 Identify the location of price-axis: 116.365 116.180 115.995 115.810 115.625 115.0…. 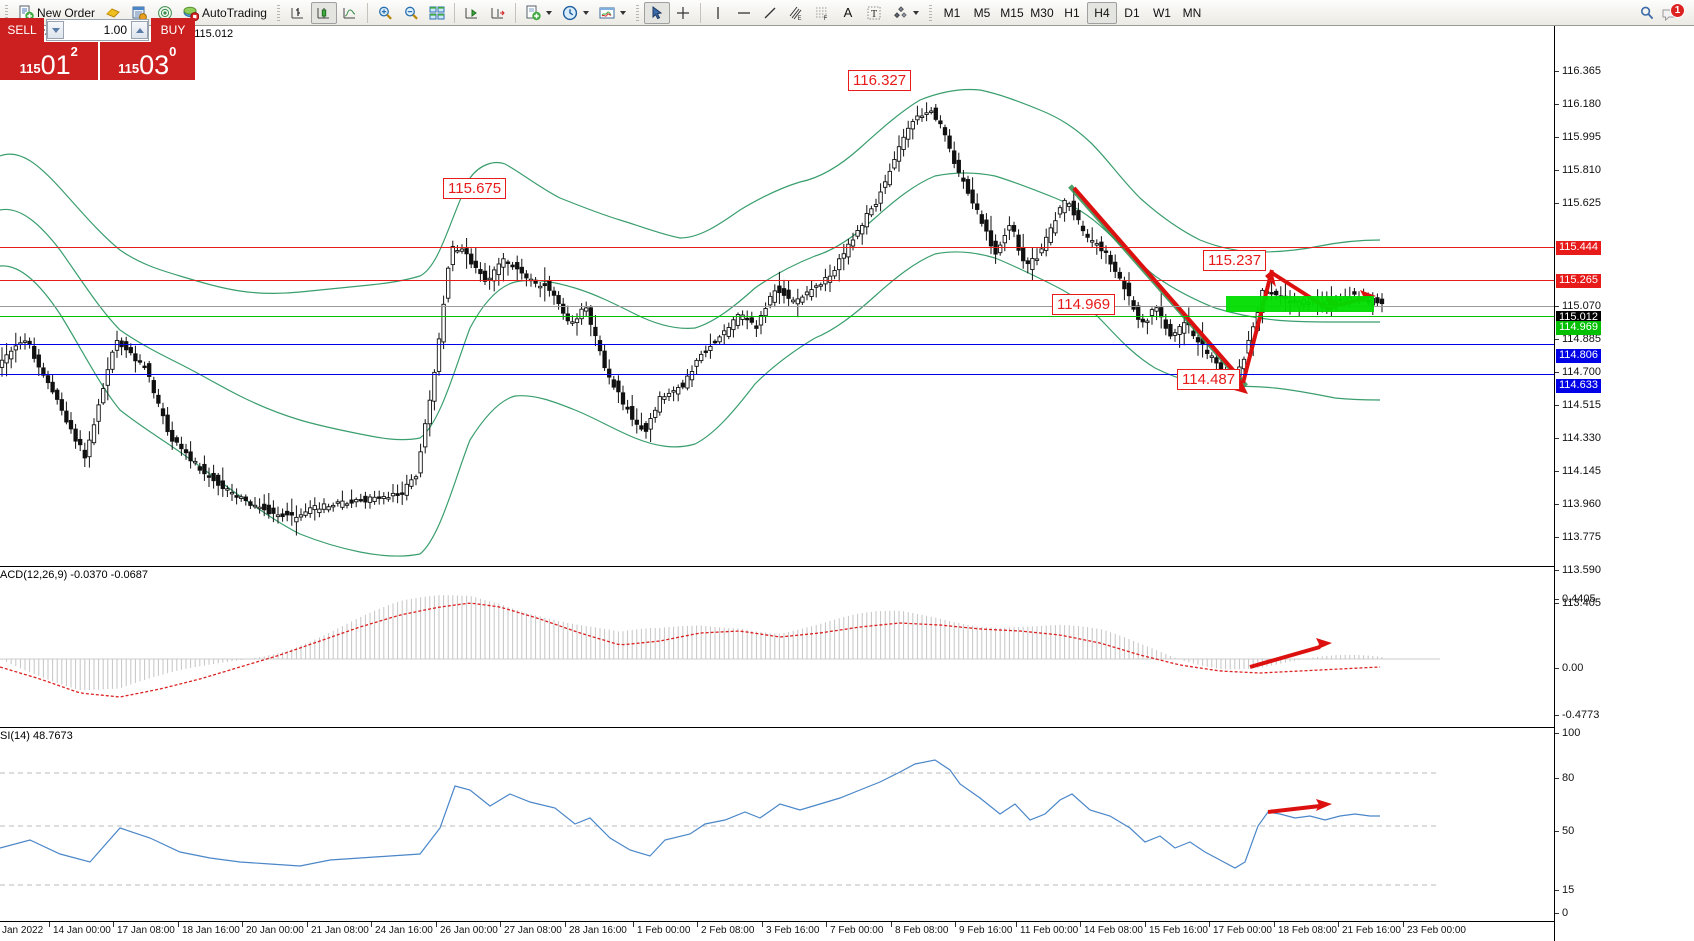
(1624, 483).